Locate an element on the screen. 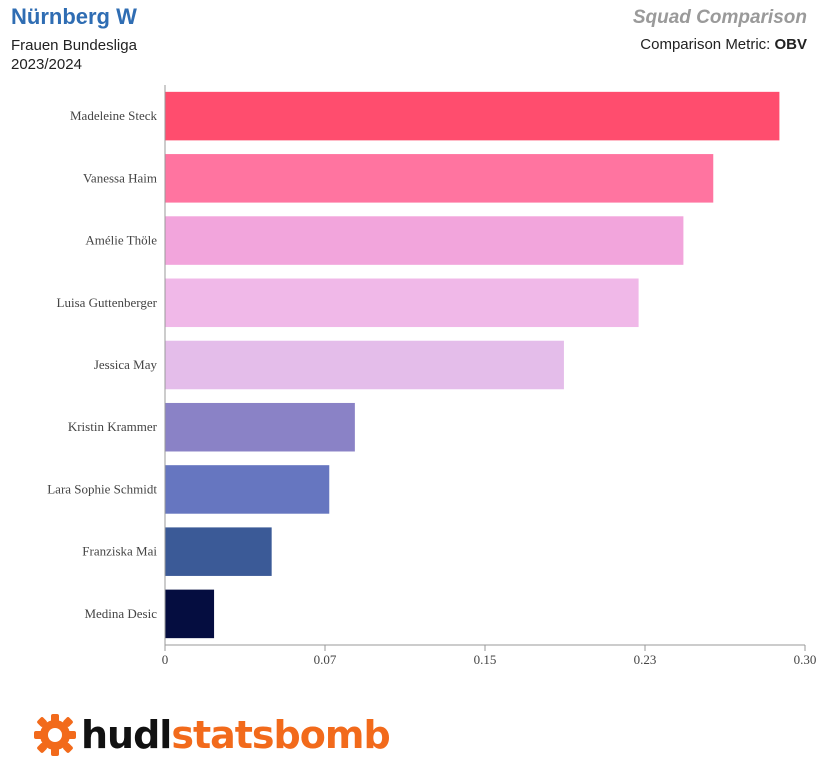 This screenshot has height=780, width=820. category-label: Vanessa Haim is located at coordinates (120, 177).